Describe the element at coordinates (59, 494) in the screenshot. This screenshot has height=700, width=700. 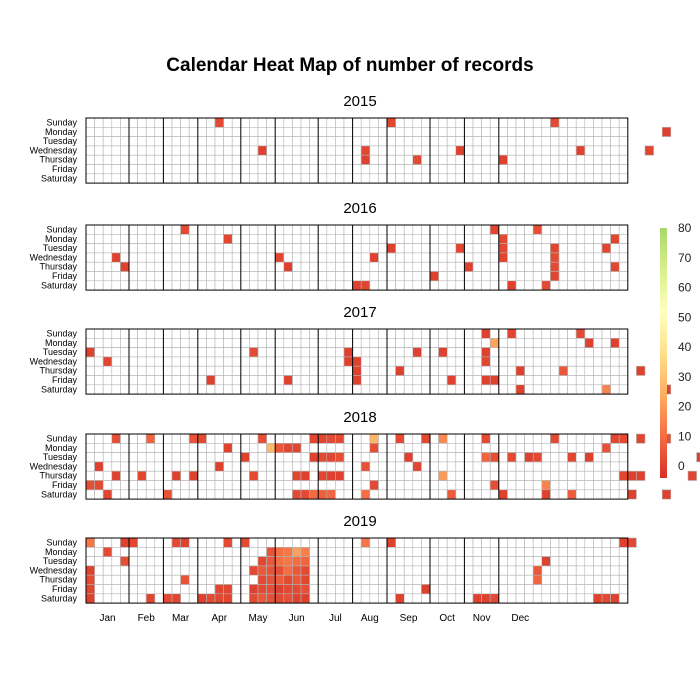
I see `weekday-label: Saturday` at that location.